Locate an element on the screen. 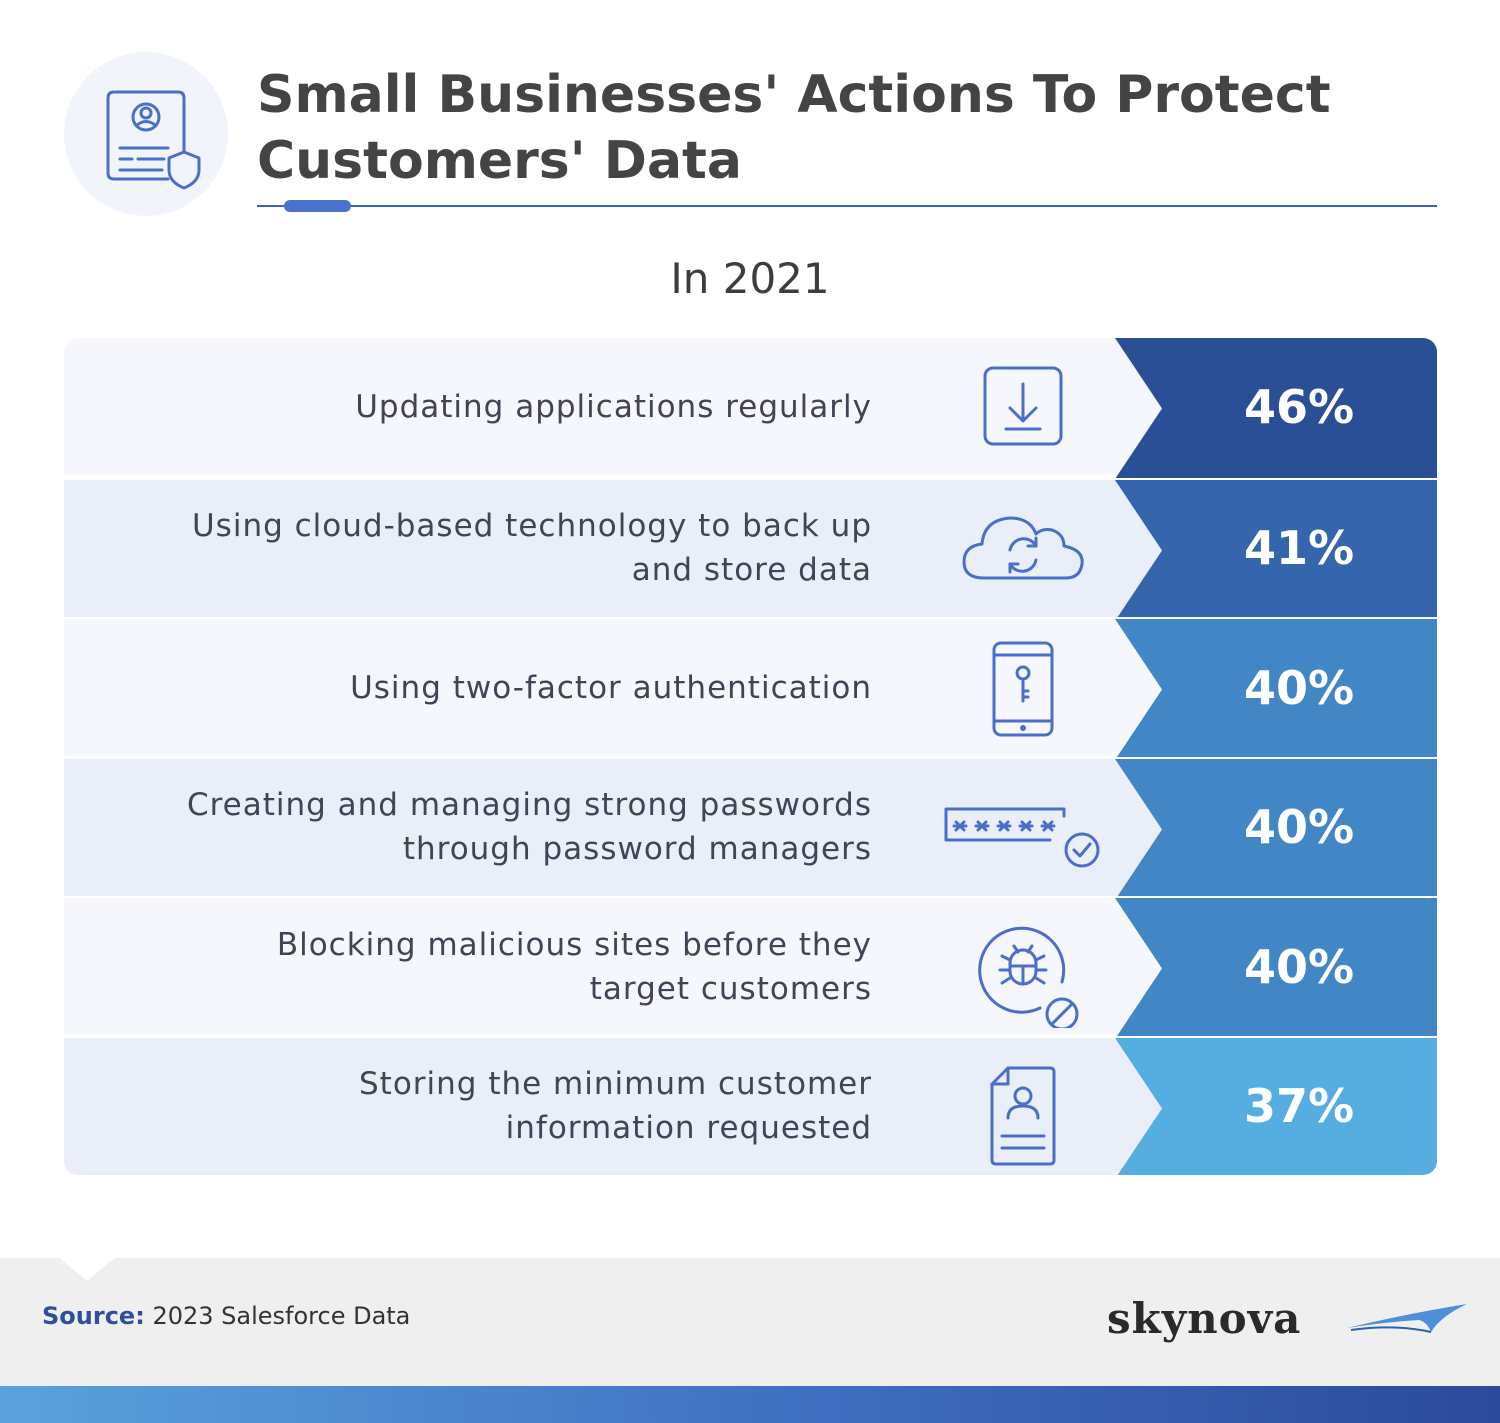 The image size is (1500, 1423). row-label: Using two-factor authentication is located at coordinates (492, 688).